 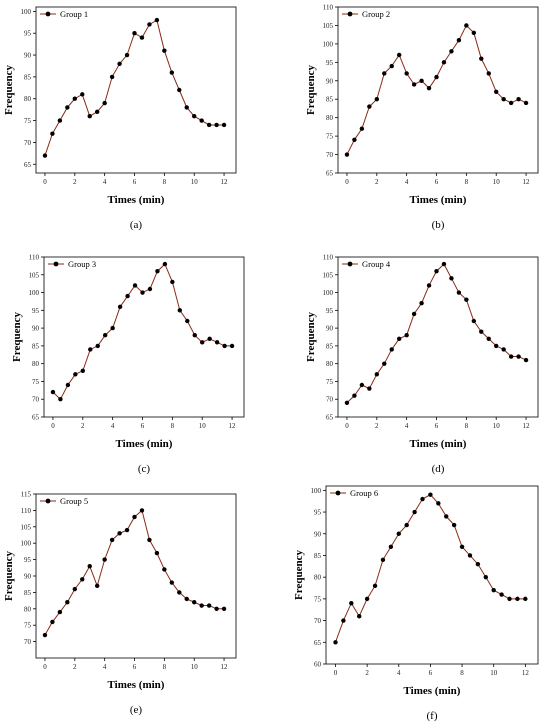 What do you see at coordinates (144, 469) in the screenshot?
I see `figure-caption: (c)` at bounding box center [144, 469].